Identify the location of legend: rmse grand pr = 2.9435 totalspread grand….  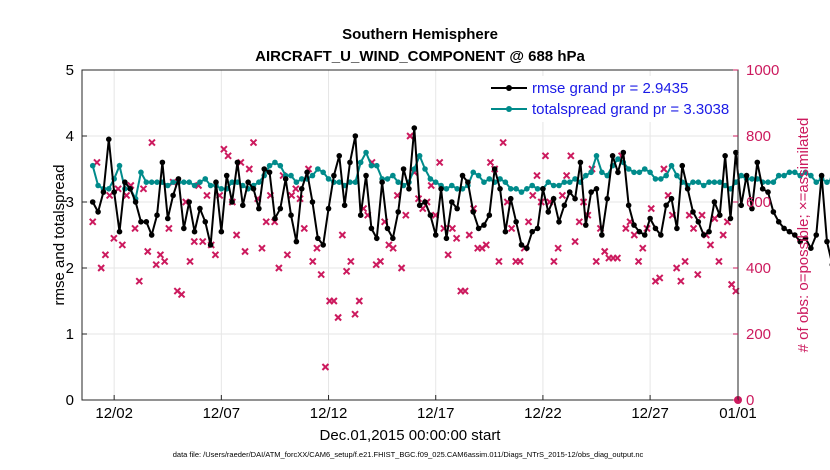
(611, 99).